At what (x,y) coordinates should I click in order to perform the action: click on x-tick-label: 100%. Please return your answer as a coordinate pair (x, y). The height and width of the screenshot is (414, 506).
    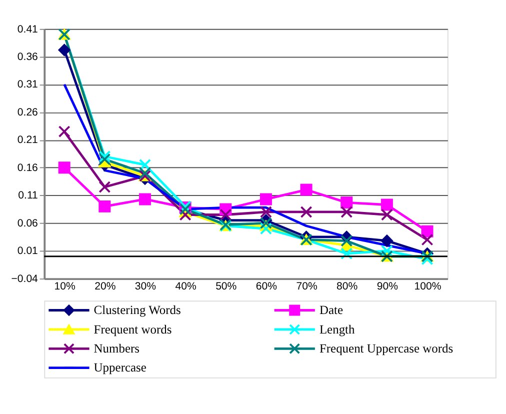
    Looking at the image, I should click on (428, 286).